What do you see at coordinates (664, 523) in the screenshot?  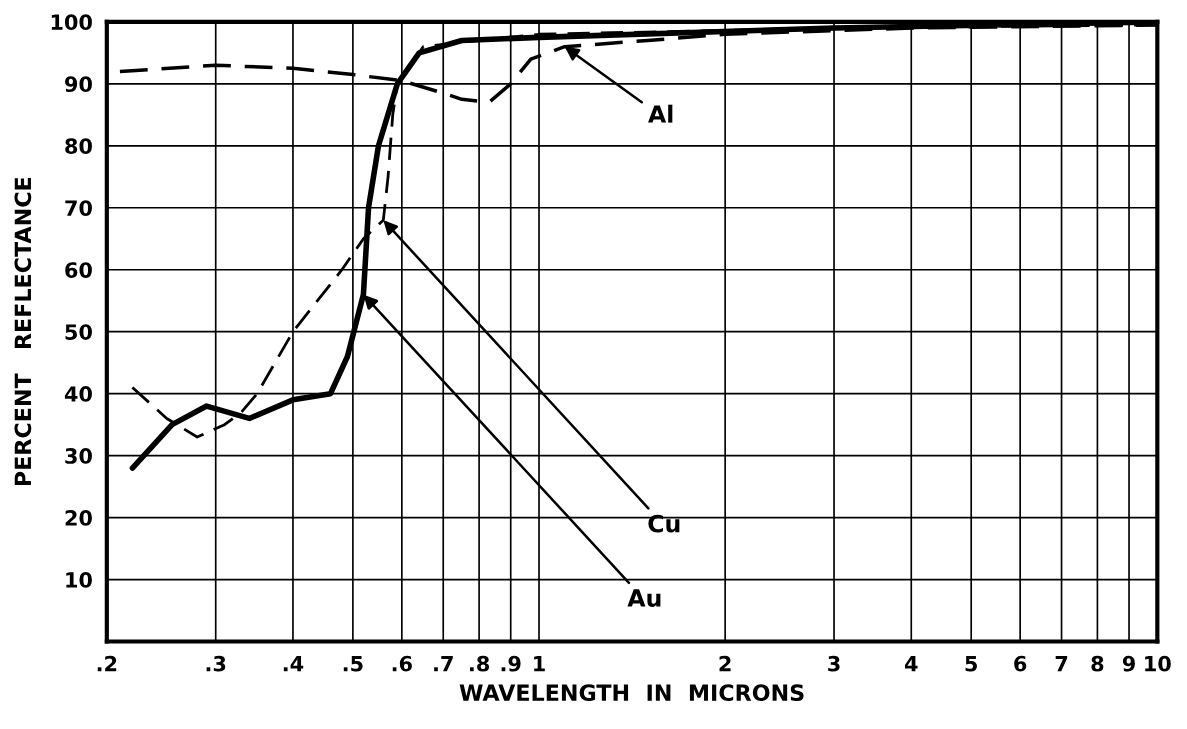 I see `annotation: Cu` at bounding box center [664, 523].